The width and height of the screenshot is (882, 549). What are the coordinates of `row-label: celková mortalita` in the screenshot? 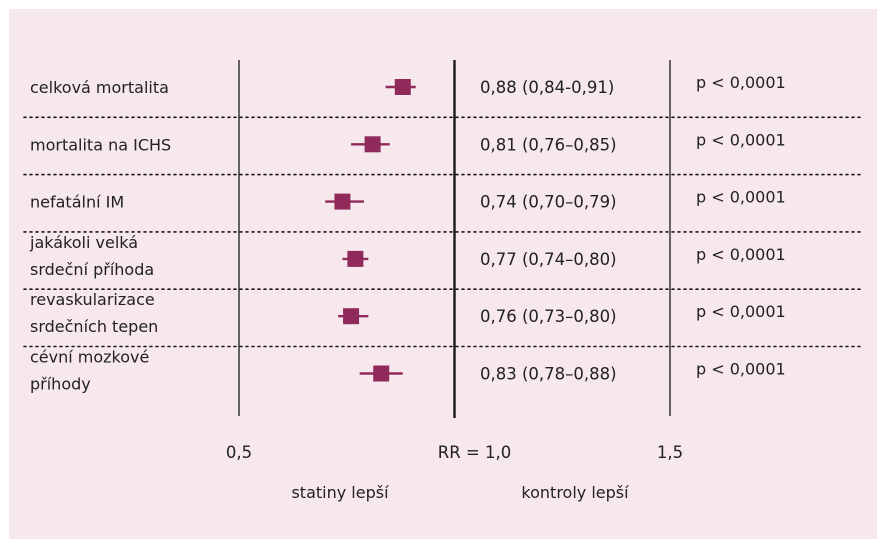 It's located at (99, 87).